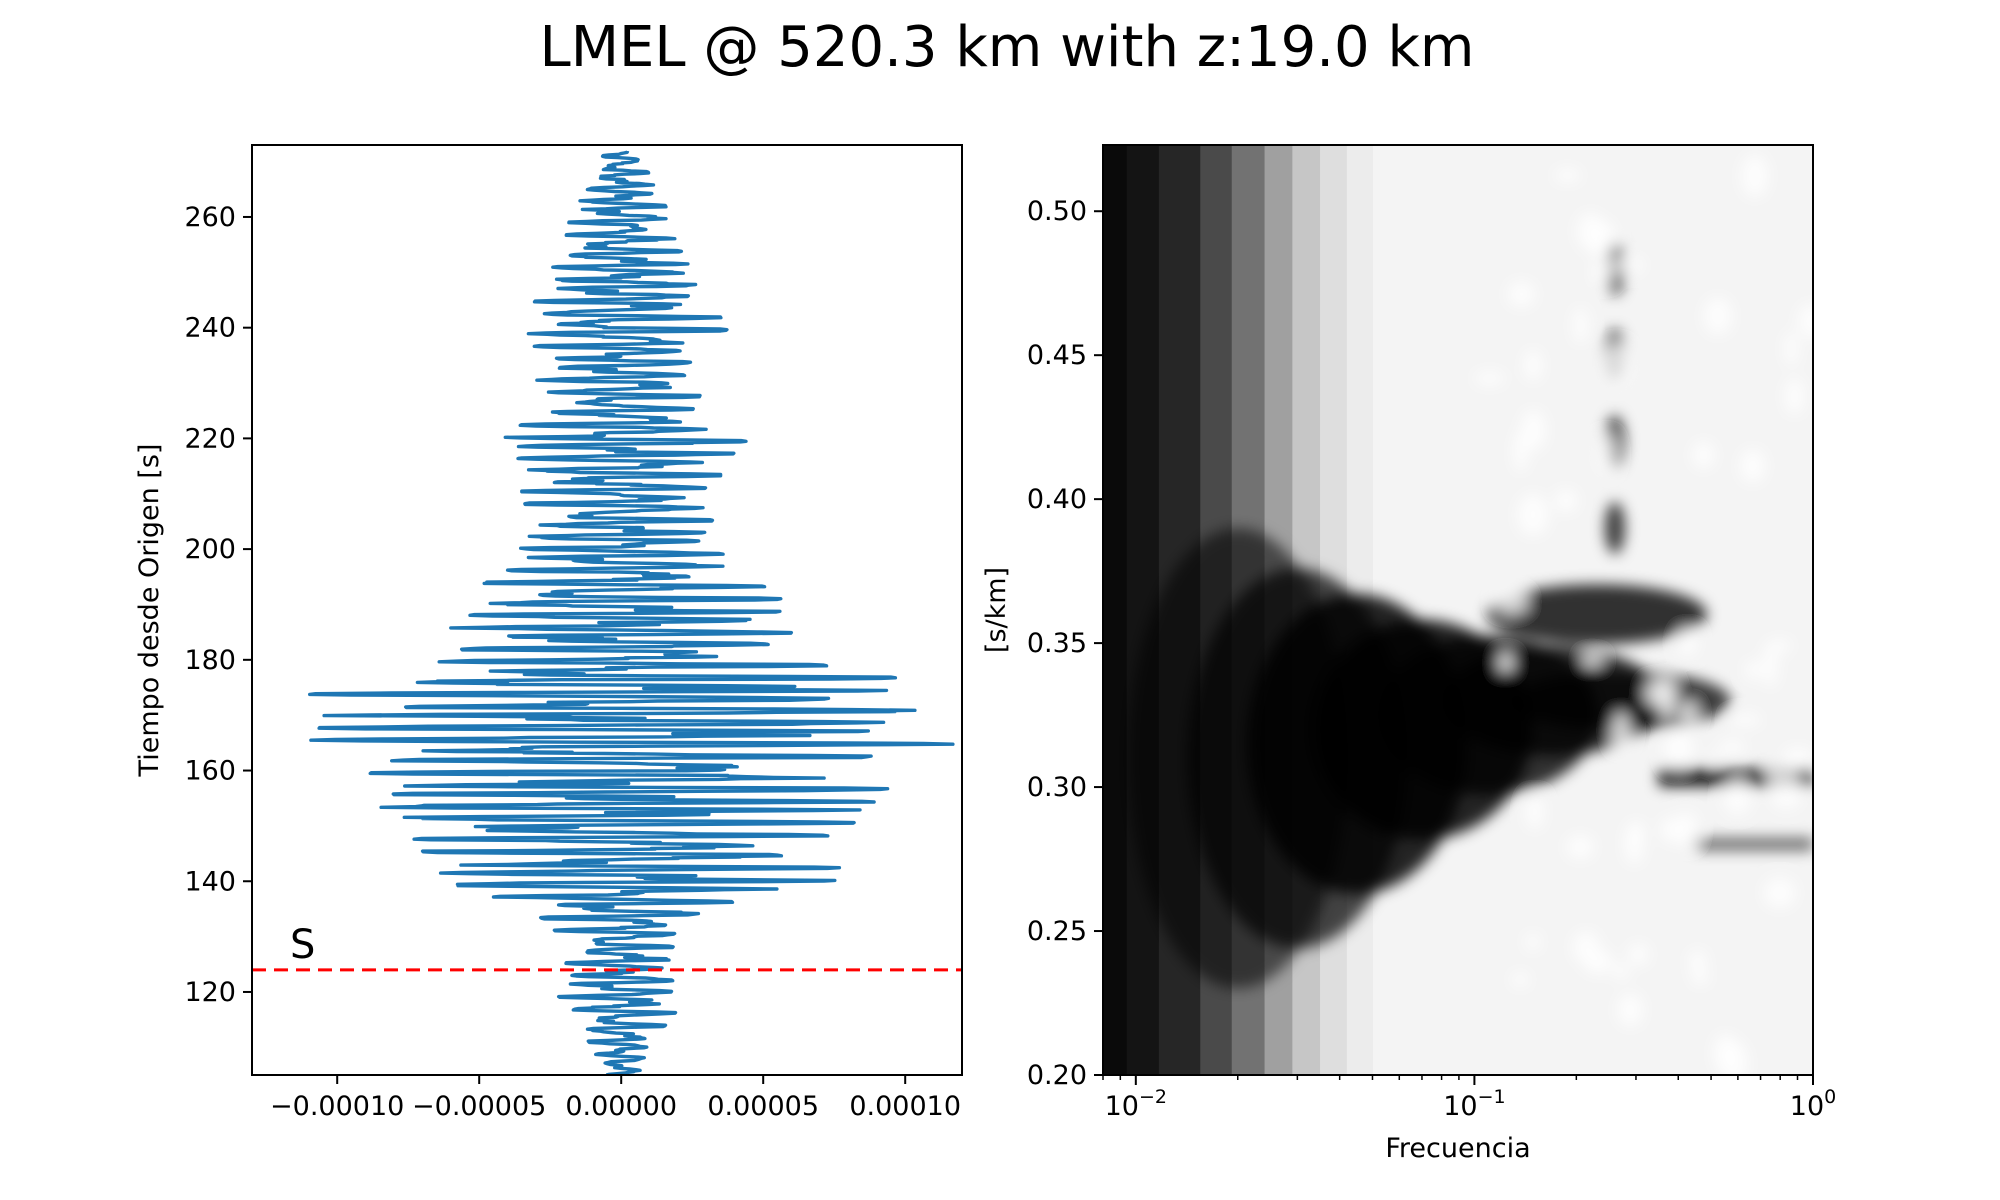  Describe the element at coordinates (1057, 211) in the screenshot. I see `heatmap-y-tick-label: 0.50` at that location.